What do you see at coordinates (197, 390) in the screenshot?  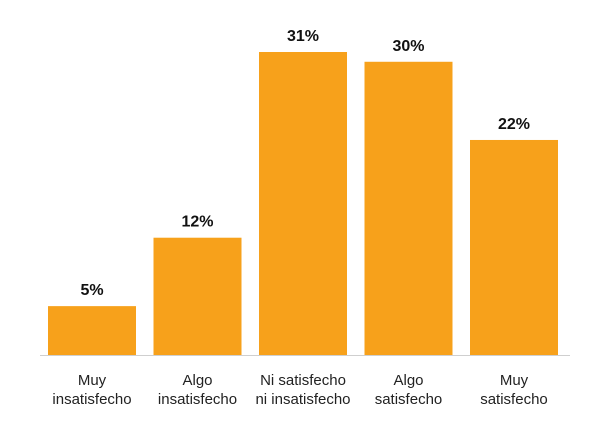 I see `category-label-2: Algo insatisfecho` at bounding box center [197, 390].